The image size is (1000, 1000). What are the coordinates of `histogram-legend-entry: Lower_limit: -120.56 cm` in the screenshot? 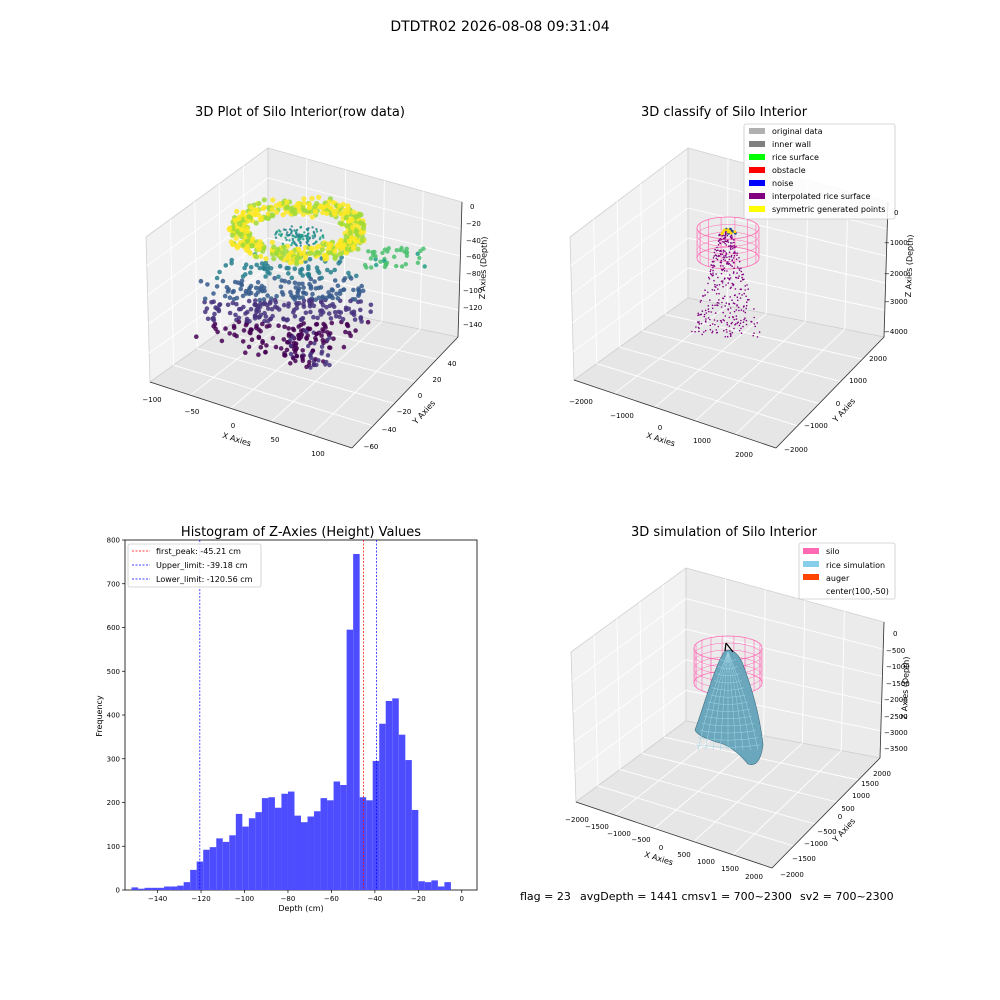 It's located at (192, 579).